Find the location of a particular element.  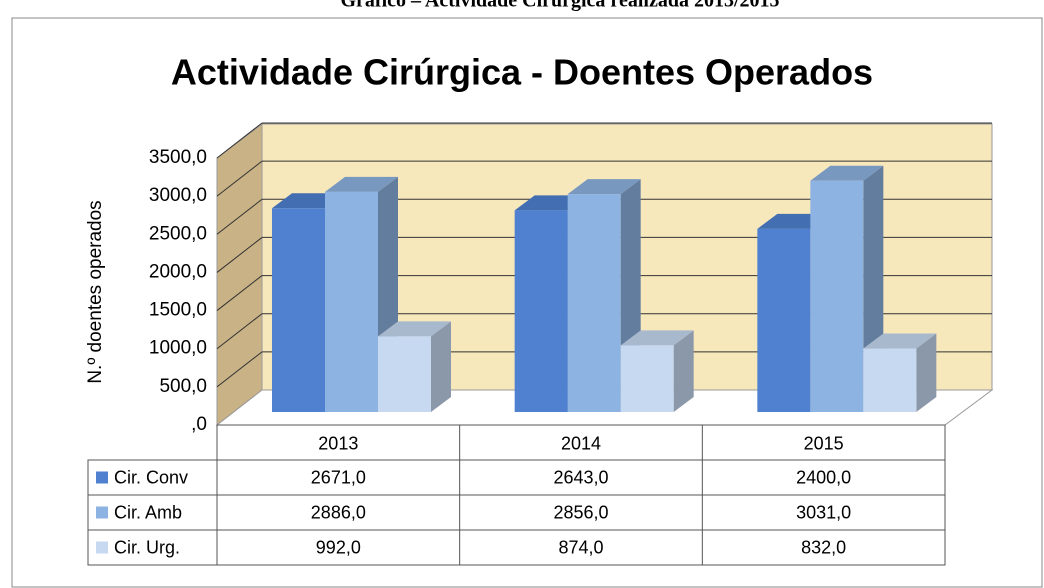

y-tick-label: 500,0 is located at coordinates (183, 386).